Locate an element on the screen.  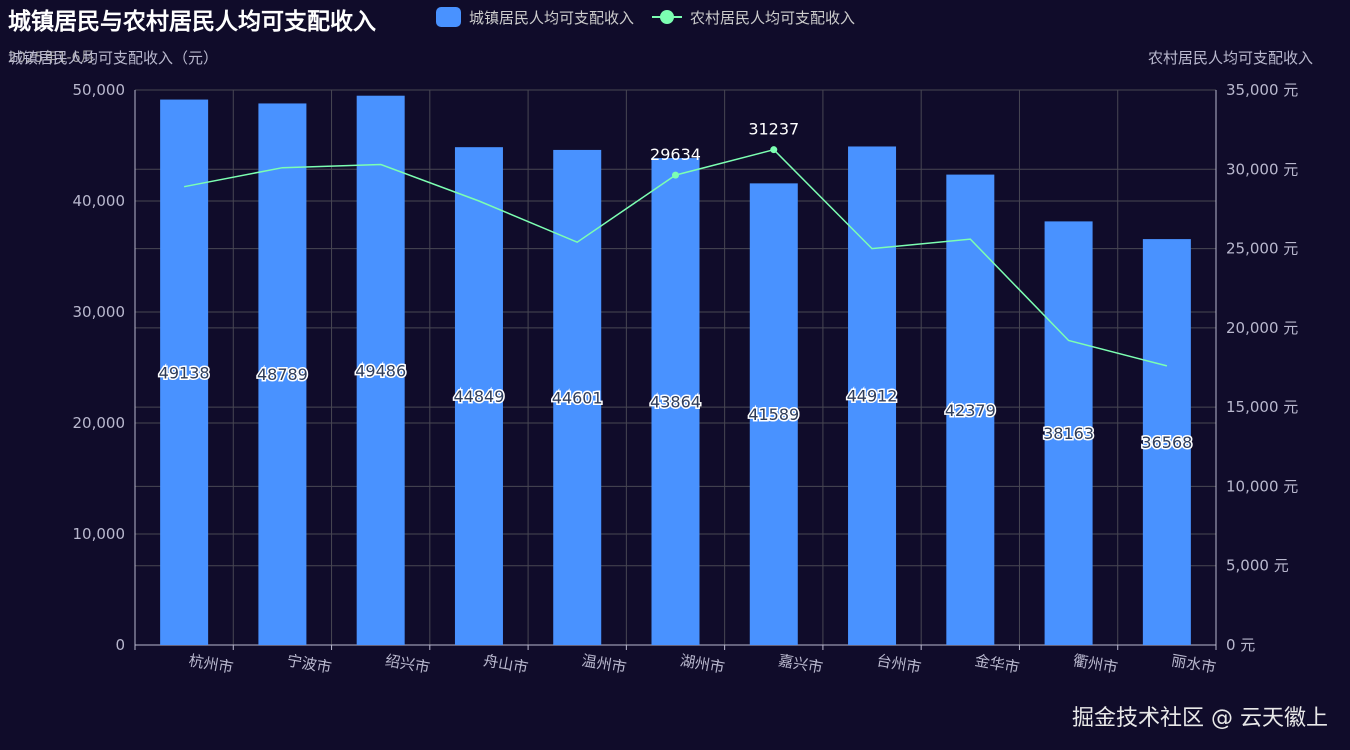
bar-swatch-icon is located at coordinates (448, 17).